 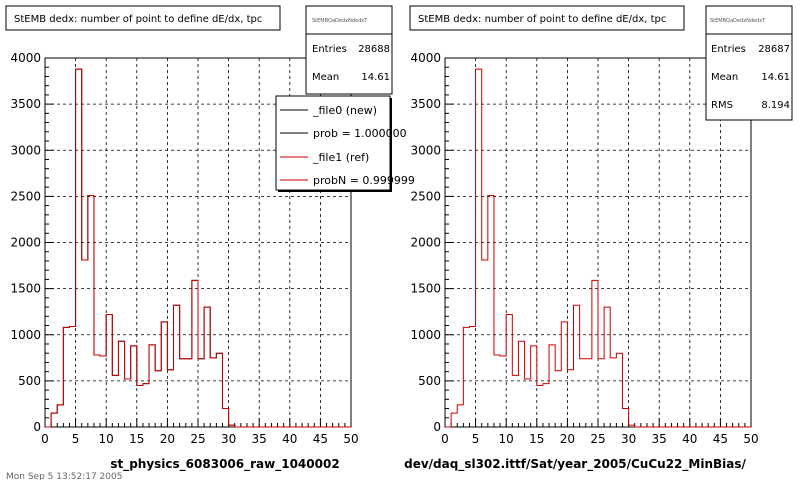 I want to click on panel-1-x-tick-label: 10, so click(x=106, y=439).